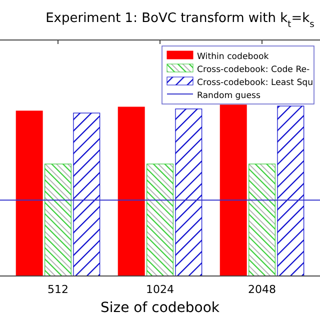 The width and height of the screenshot is (320, 320). Describe the element at coordinates (233, 57) in the screenshot. I see `legend-label: Within codebook` at that location.